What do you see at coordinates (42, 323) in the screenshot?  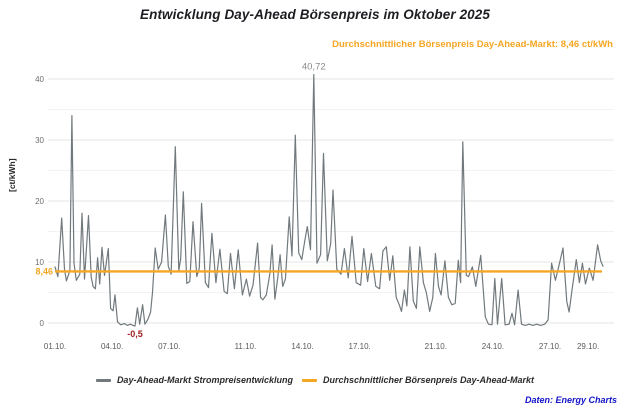 I see `y-tick-label: 0` at bounding box center [42, 323].